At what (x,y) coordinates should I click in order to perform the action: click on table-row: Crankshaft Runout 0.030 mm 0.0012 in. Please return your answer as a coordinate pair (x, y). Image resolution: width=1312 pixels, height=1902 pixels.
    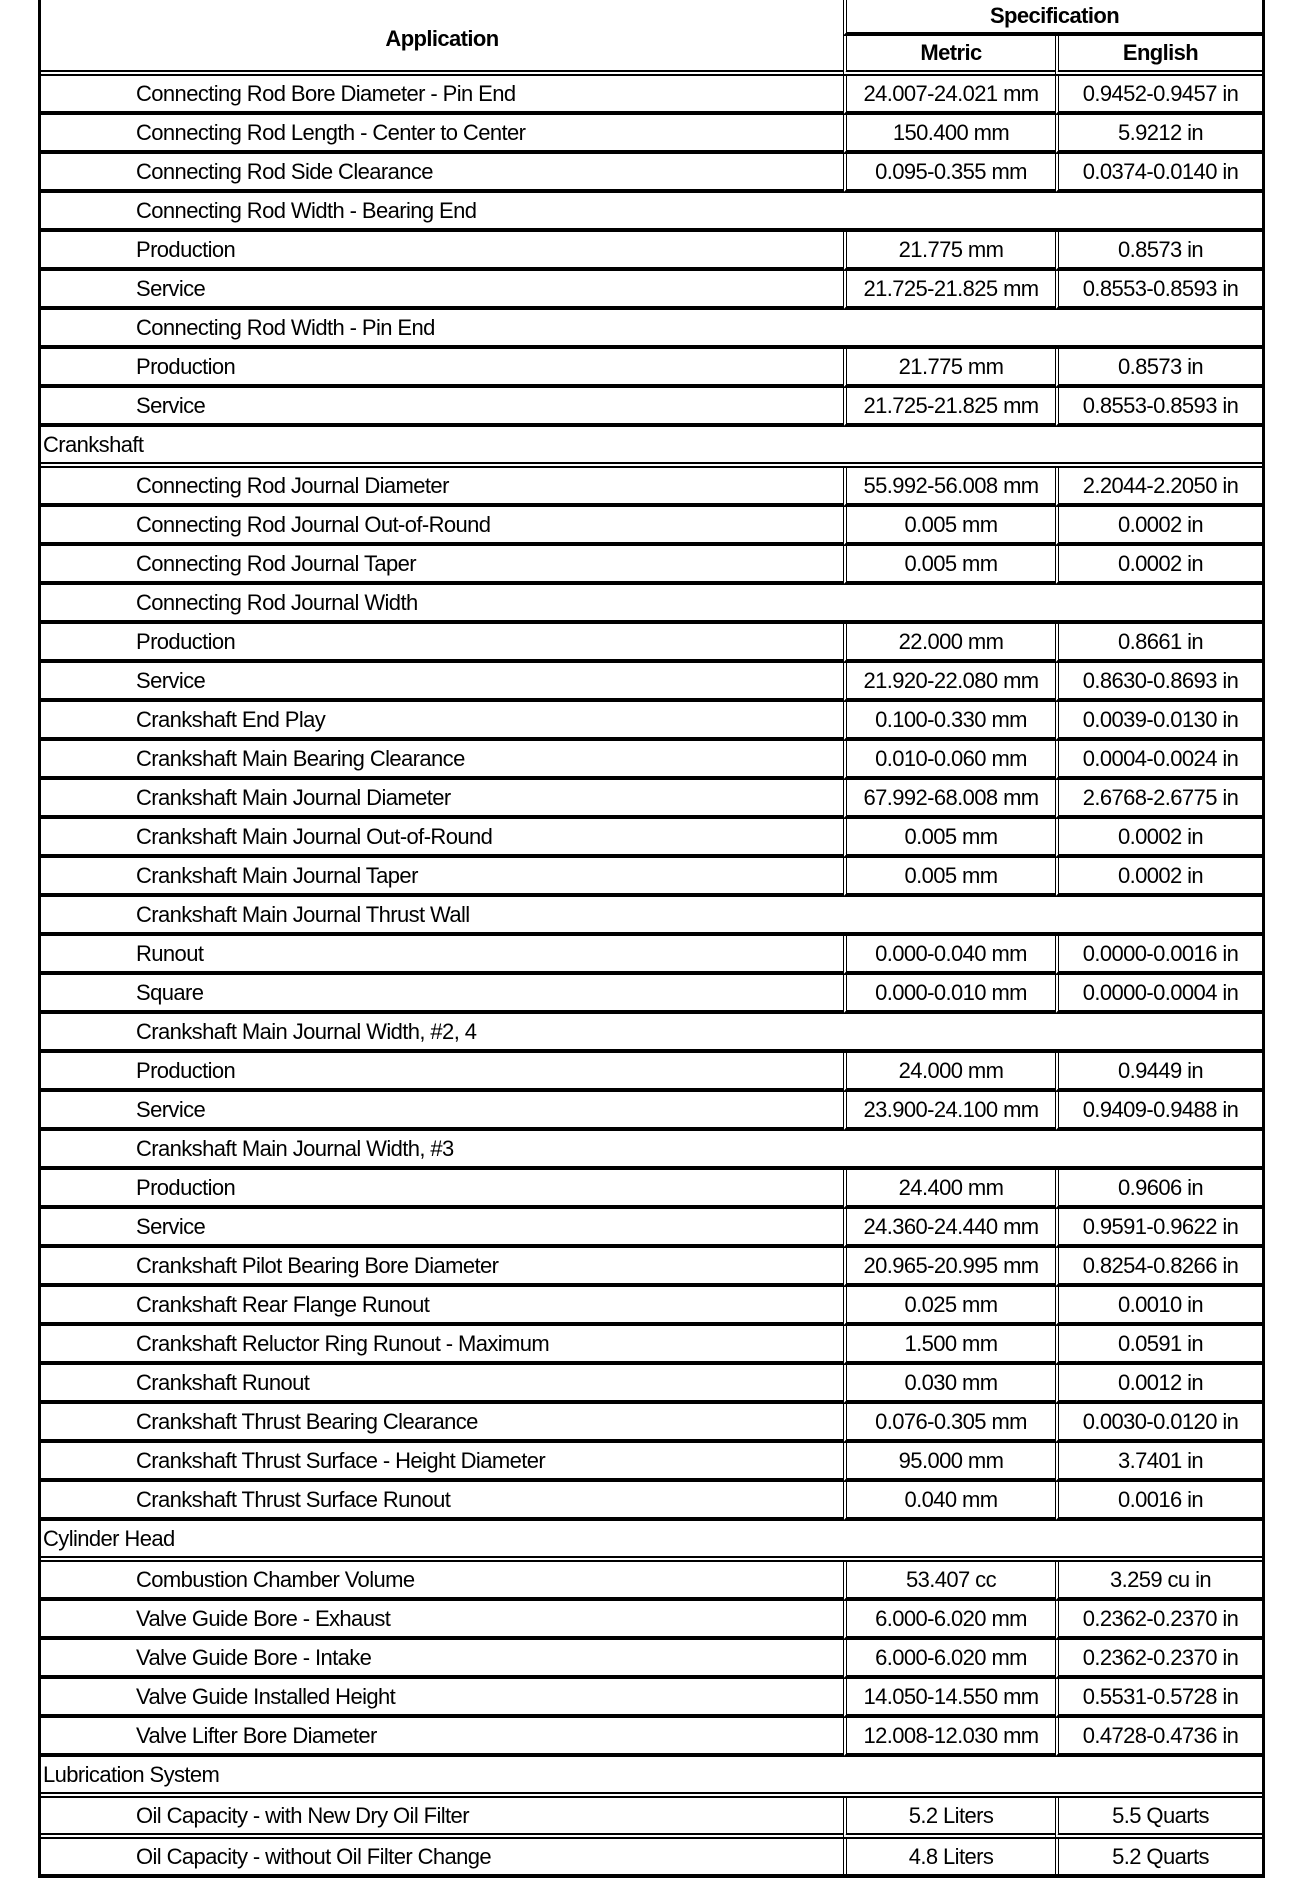
    Looking at the image, I should click on (651, 1384).